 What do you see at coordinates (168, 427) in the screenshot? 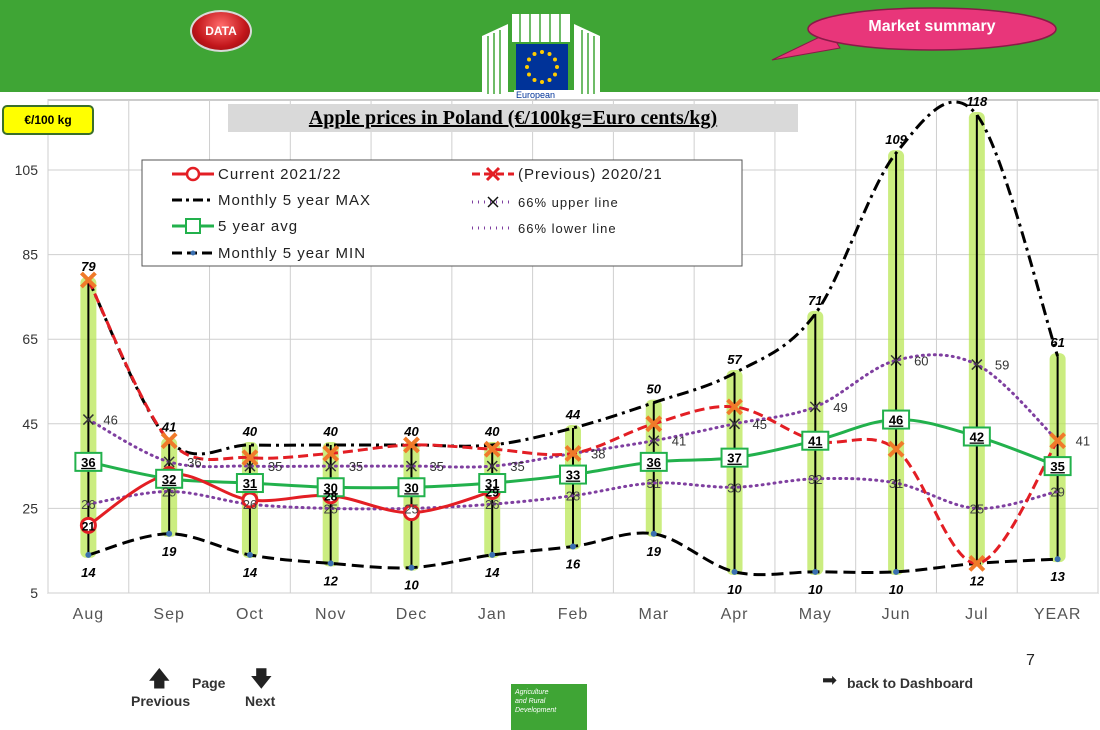
I see `max-data-label: 41` at bounding box center [168, 427].